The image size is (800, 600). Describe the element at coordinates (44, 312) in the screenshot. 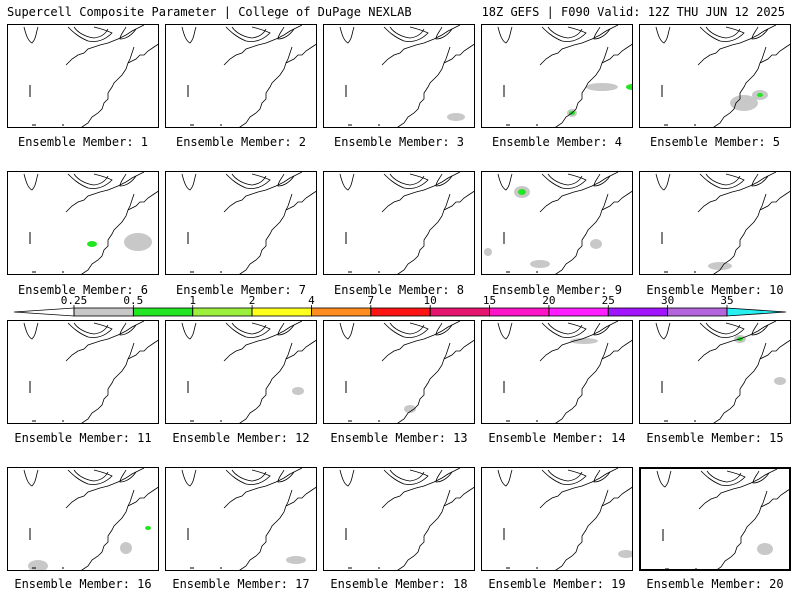

I see `colorbar-low-arrow` at that location.